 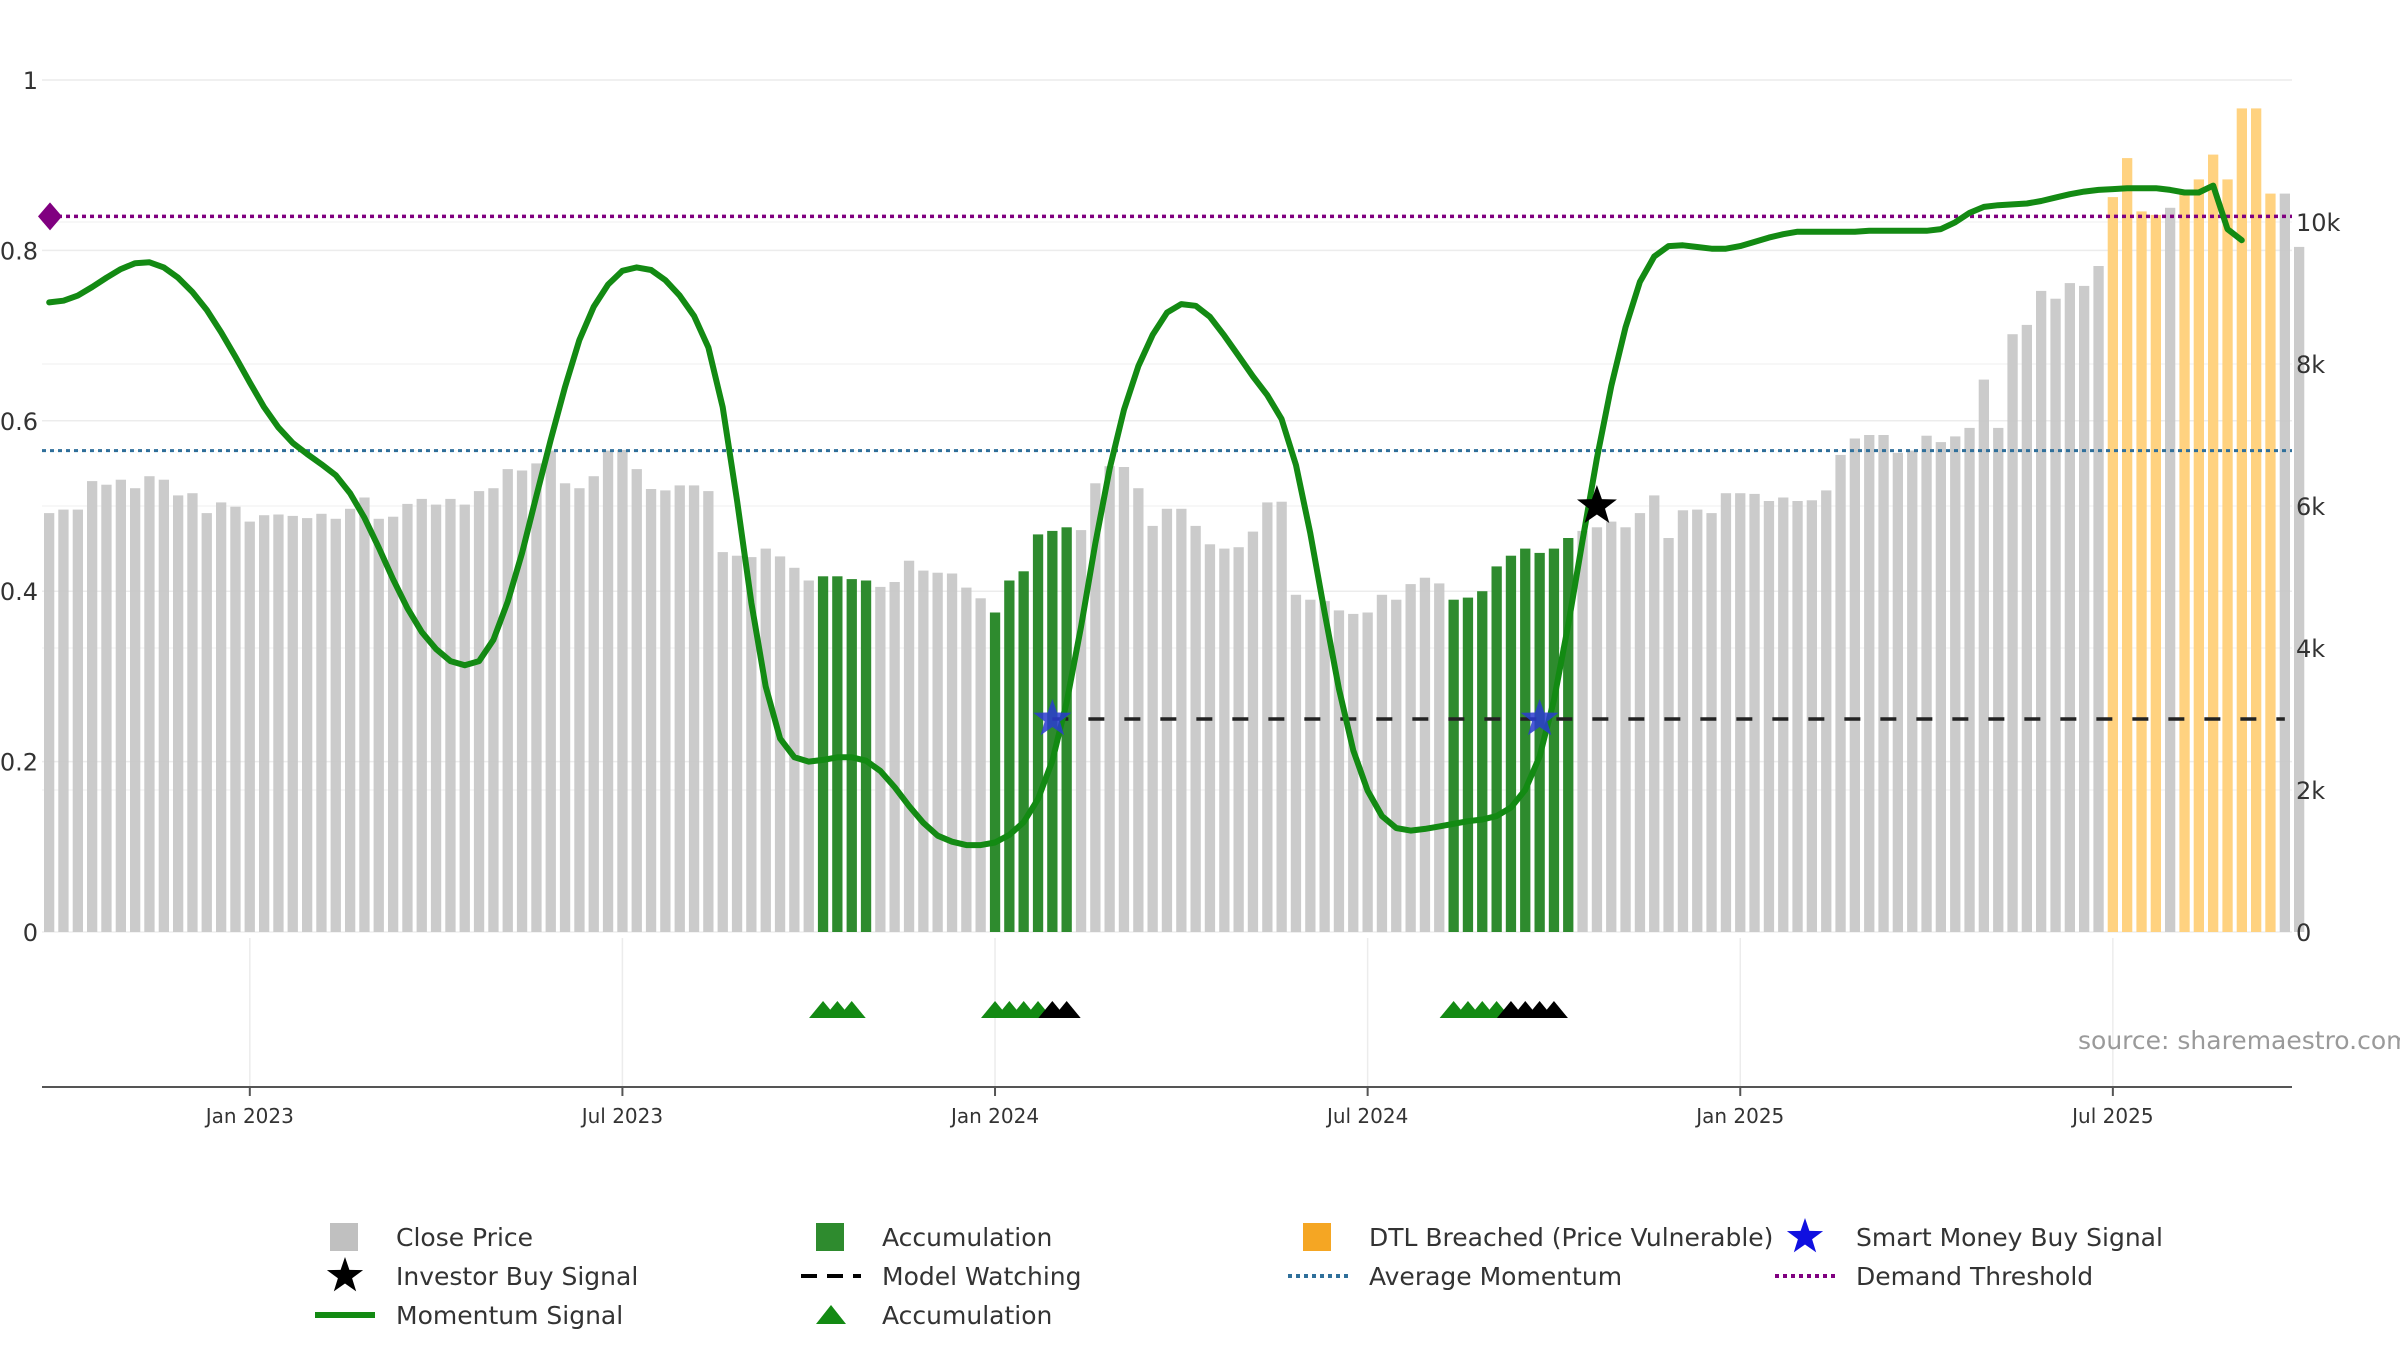 I want to click on legend-item: Accumulation, so click(x=934, y=1237).